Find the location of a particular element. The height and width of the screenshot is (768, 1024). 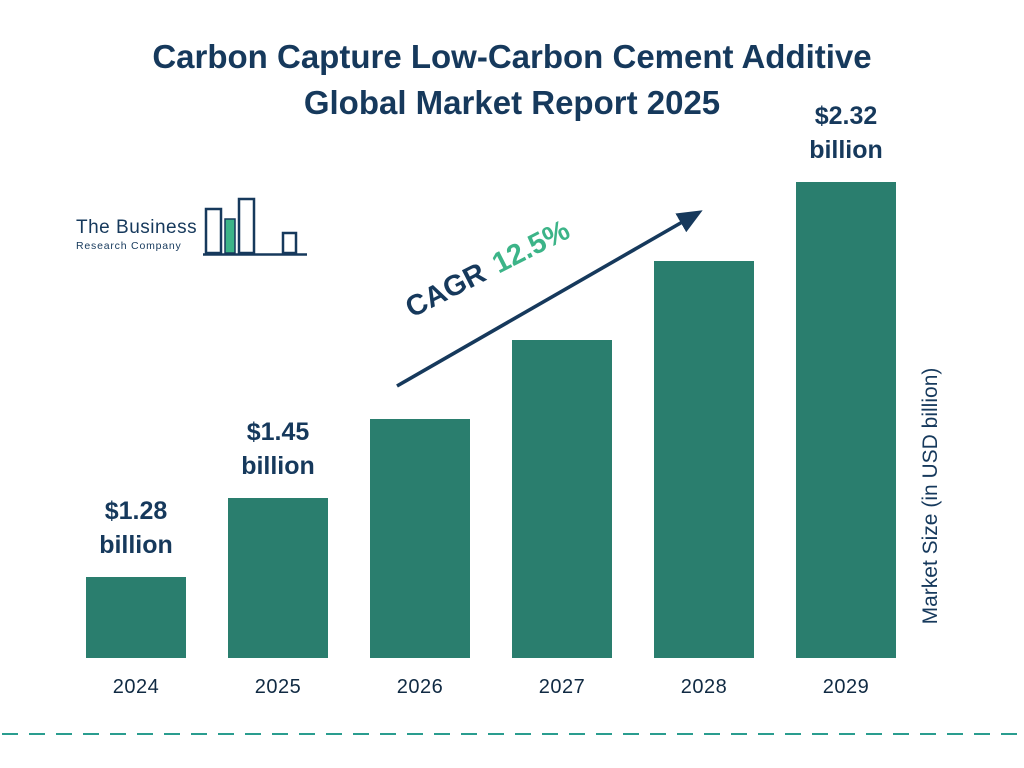

bar-chart-logo-icon is located at coordinates (255, 226).